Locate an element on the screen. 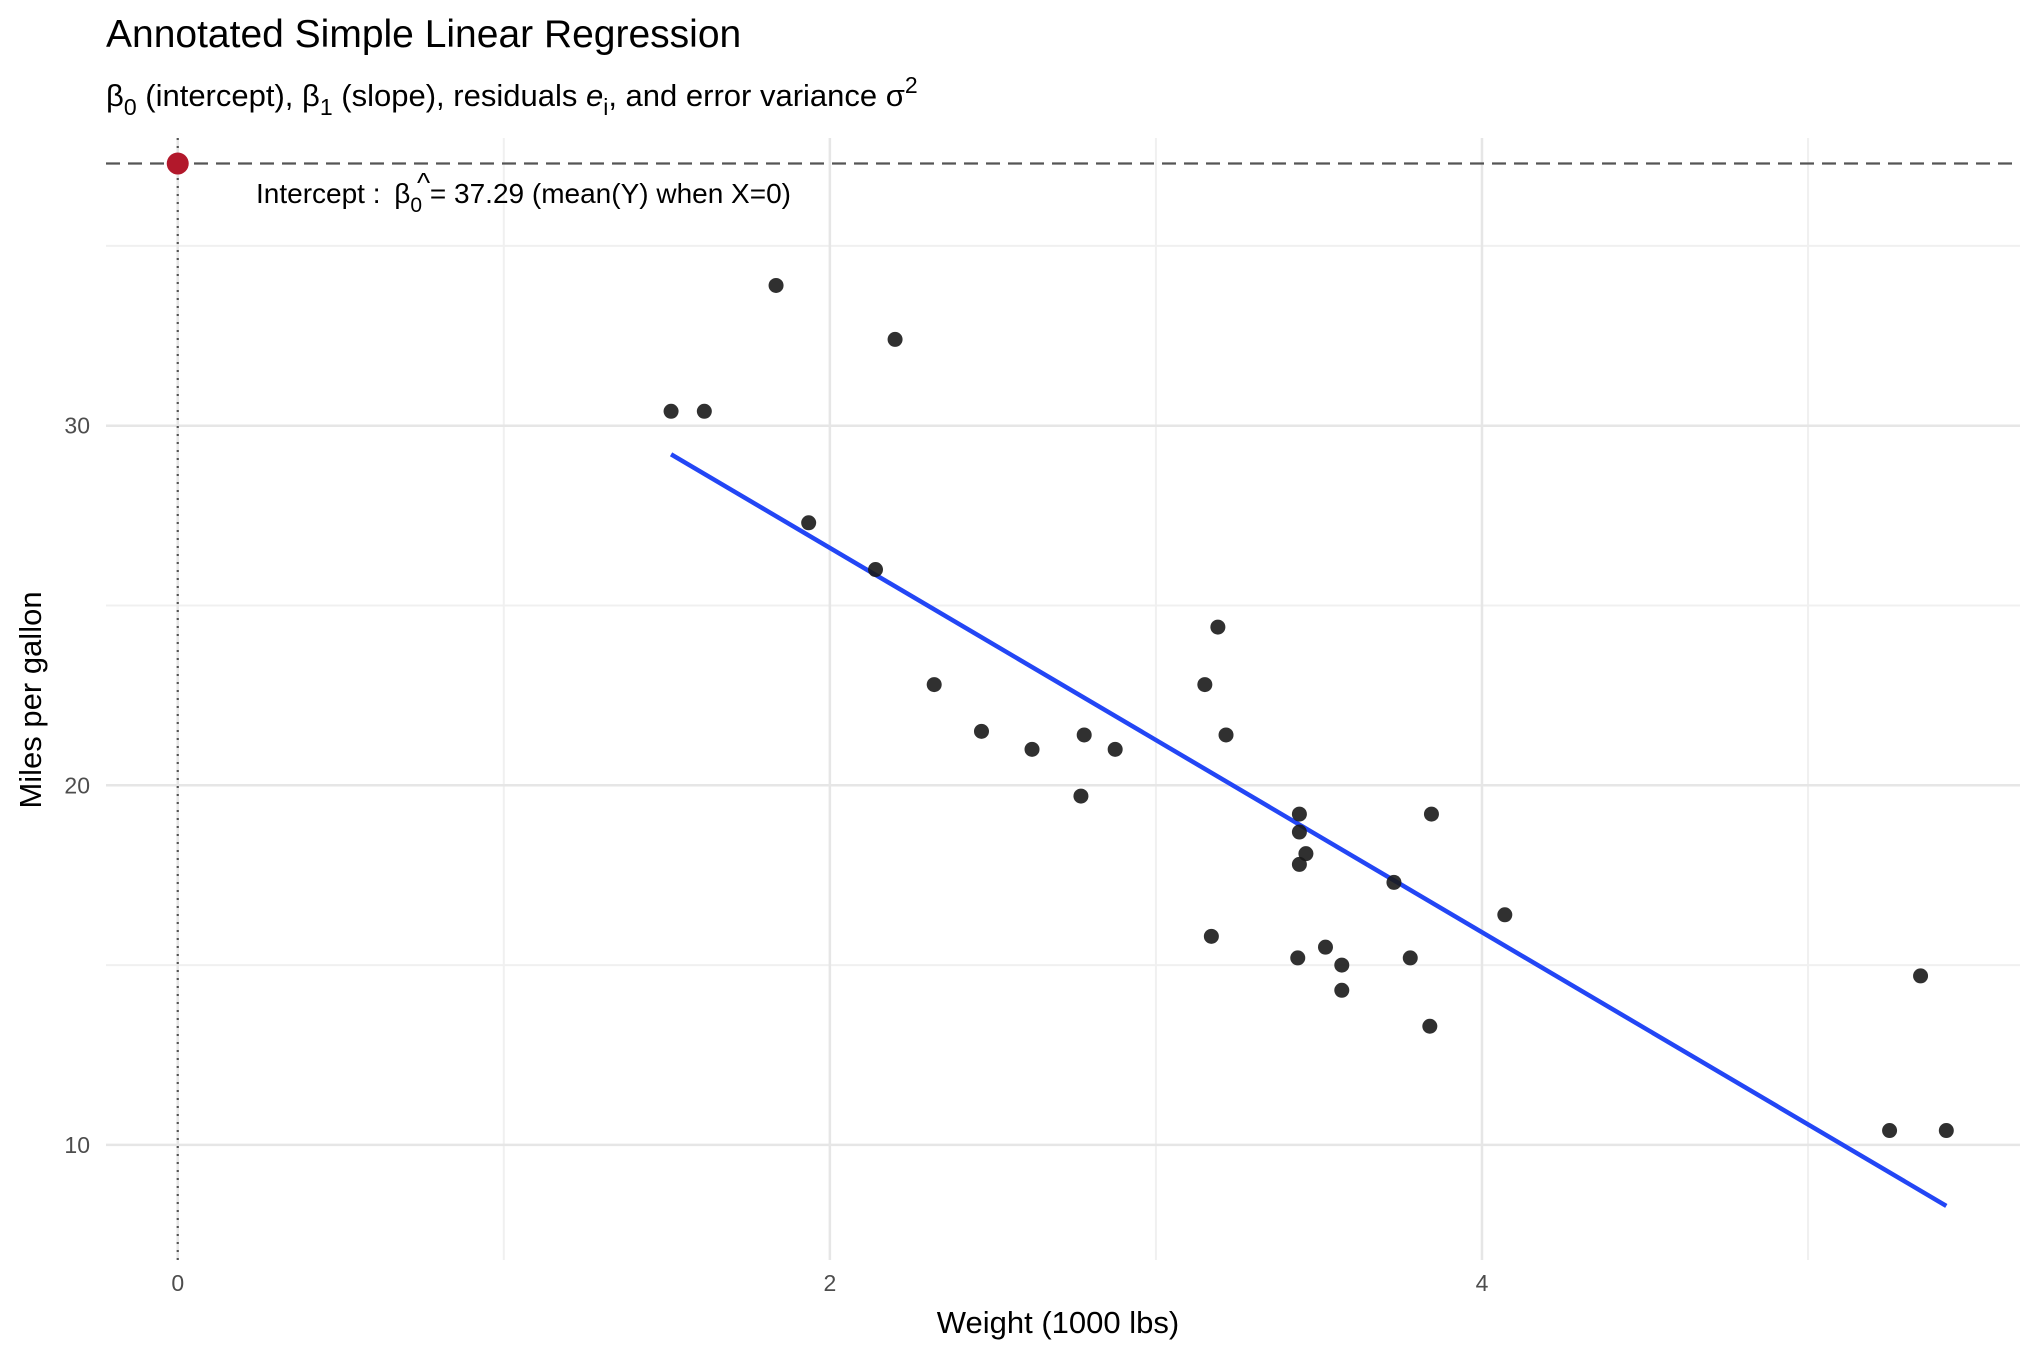  annotation-desc: (mean(Y) when X=0) is located at coordinates (657, 193).